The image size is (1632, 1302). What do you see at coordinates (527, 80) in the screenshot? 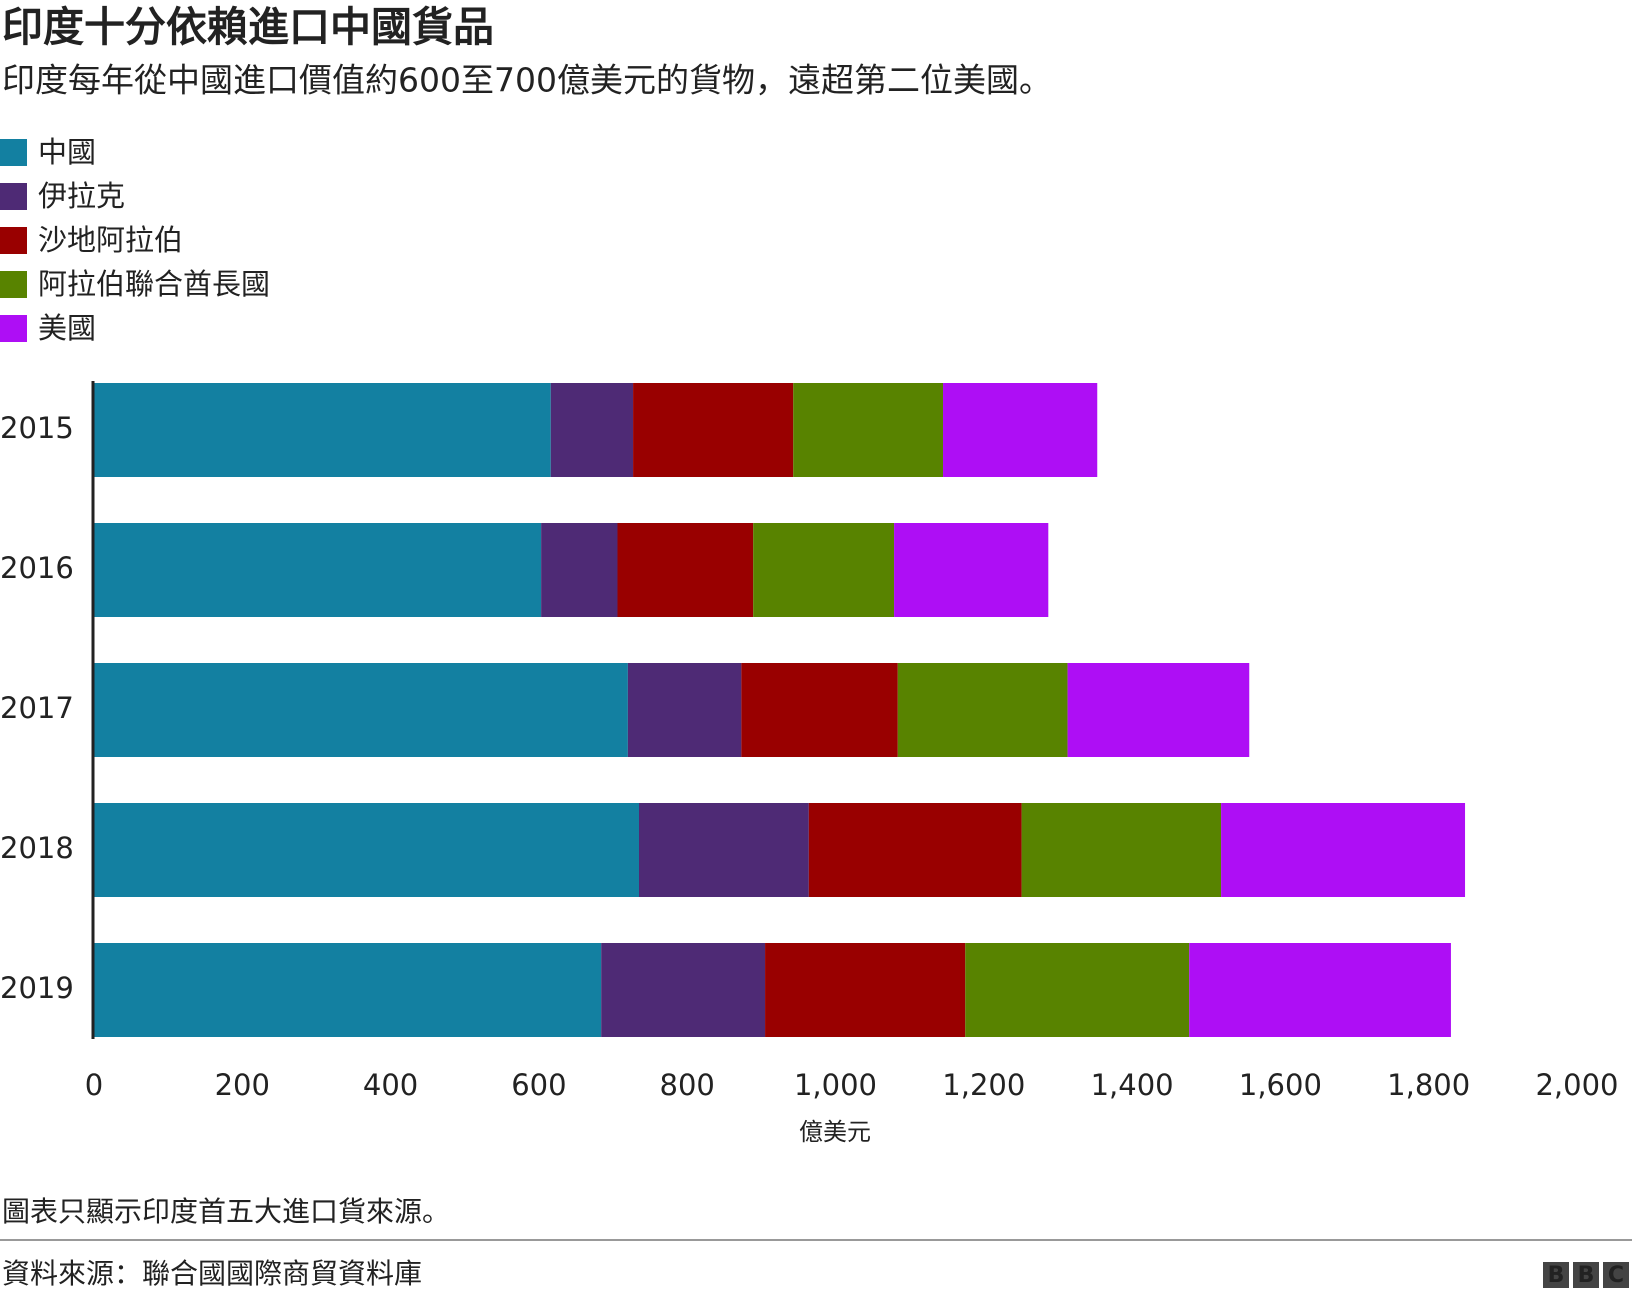
I see `chart-subtitle: 印度每年從中國進口價值約600至700億美元的貨物，遠超第二位美國。` at bounding box center [527, 80].